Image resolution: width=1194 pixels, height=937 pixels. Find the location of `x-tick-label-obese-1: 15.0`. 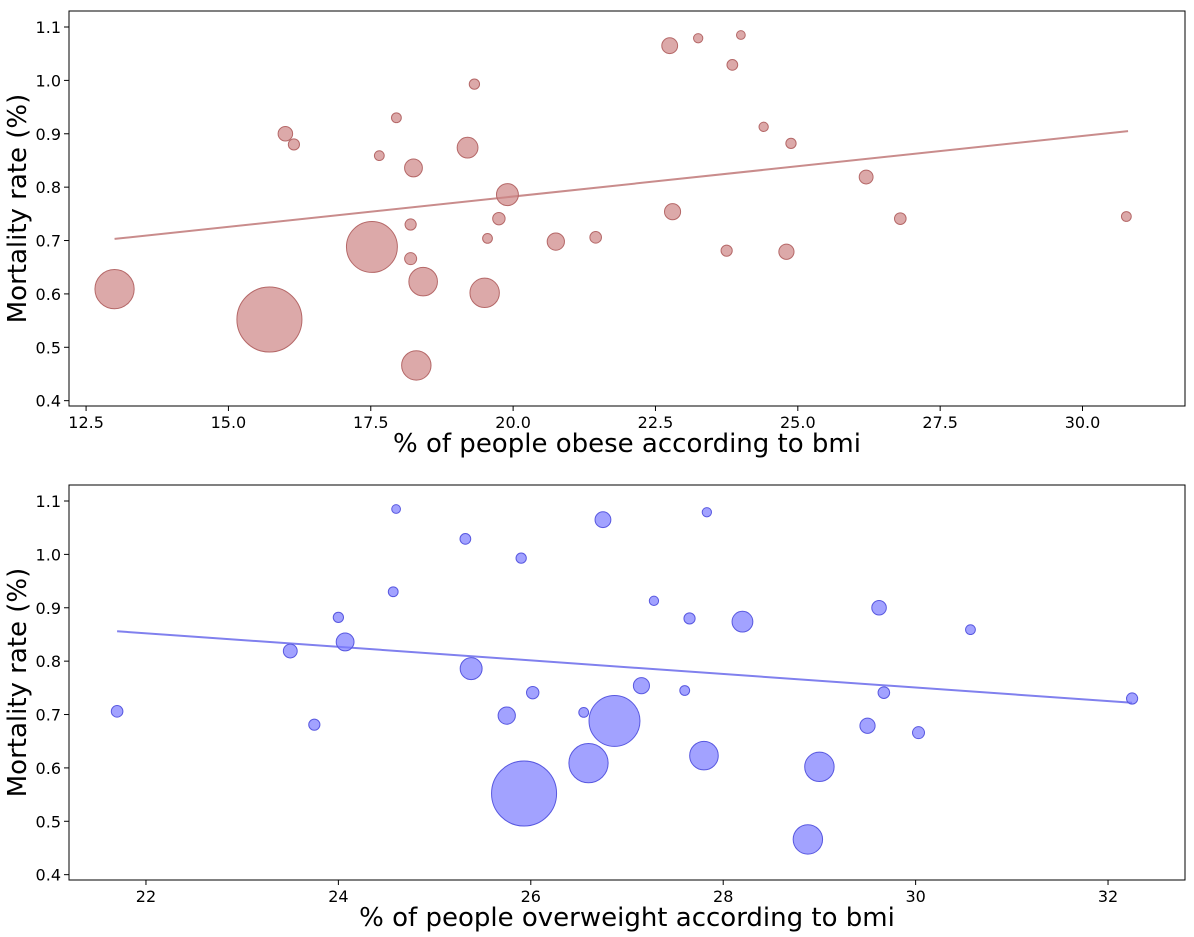

x-tick-label-obese-1: 15.0 is located at coordinates (229, 422).